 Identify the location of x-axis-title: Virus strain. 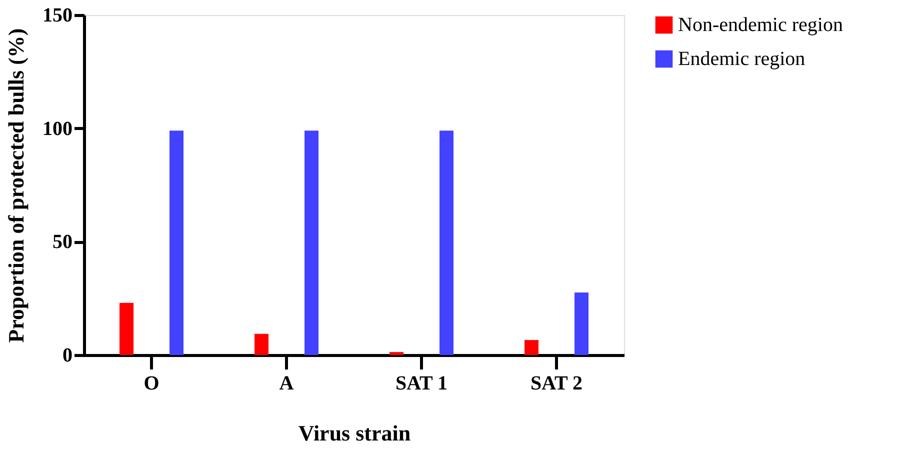
(354, 433).